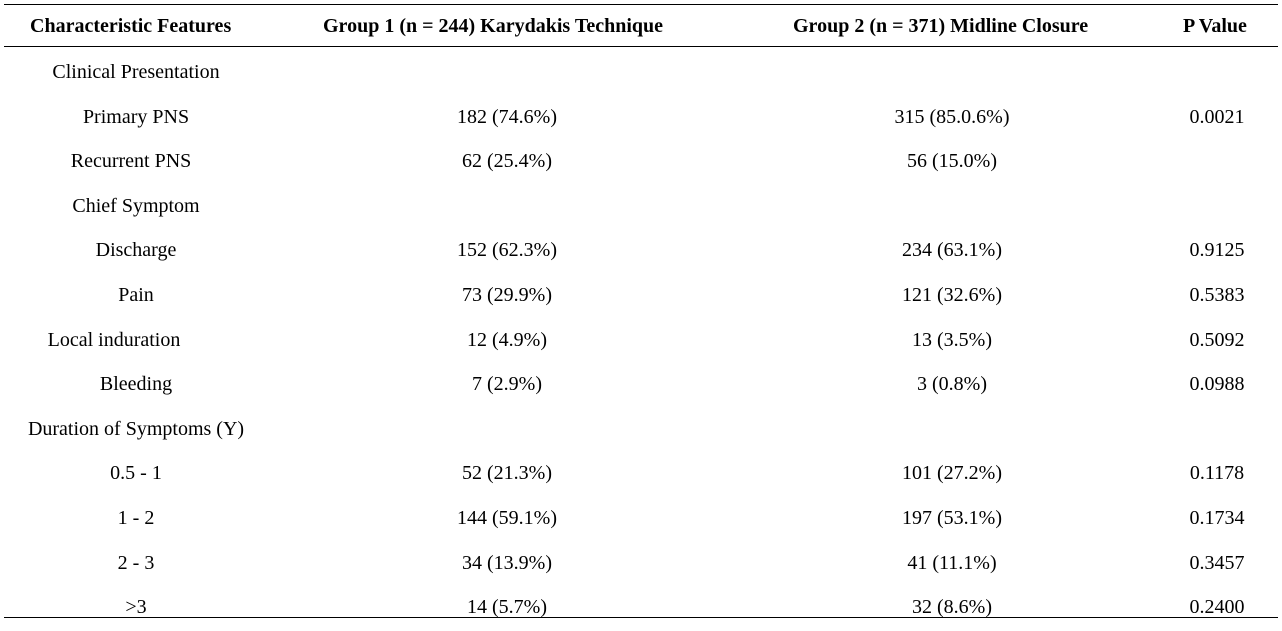 The width and height of the screenshot is (1282, 631). What do you see at coordinates (136, 473) in the screenshot?
I see `row-label: 0.5 - 1` at bounding box center [136, 473].